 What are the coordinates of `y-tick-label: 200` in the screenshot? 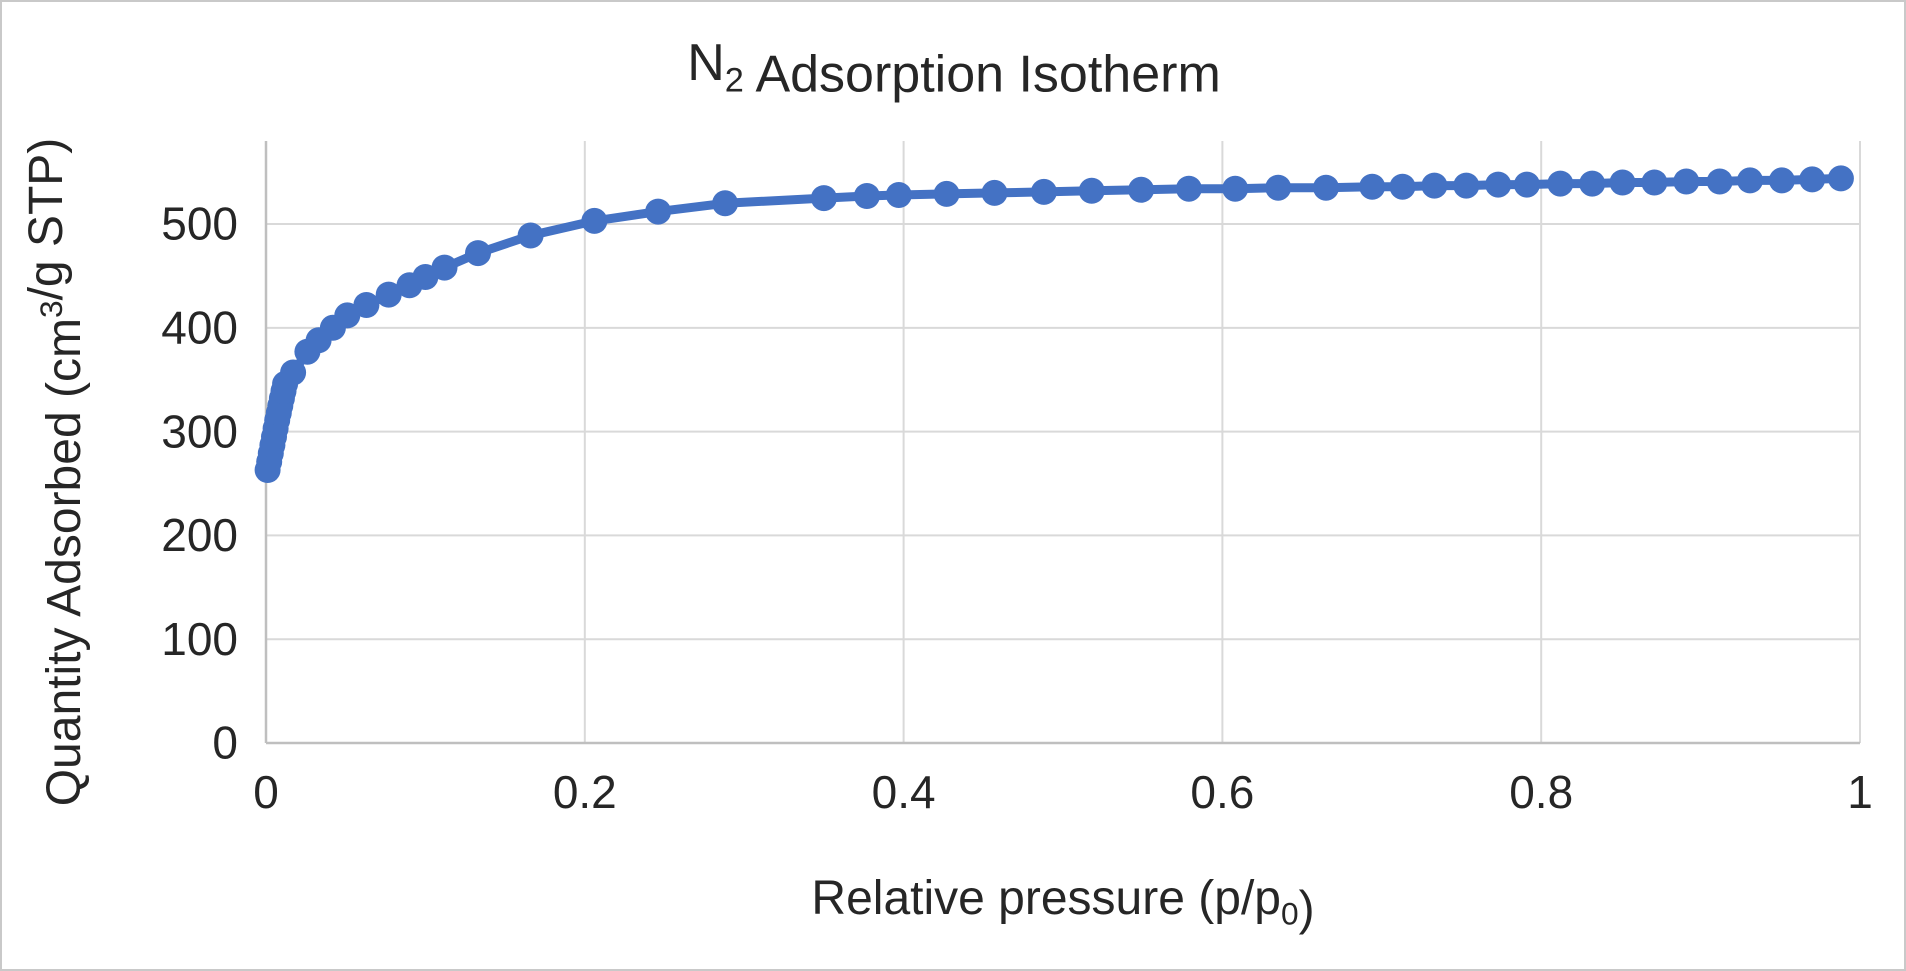 It's located at (199, 535).